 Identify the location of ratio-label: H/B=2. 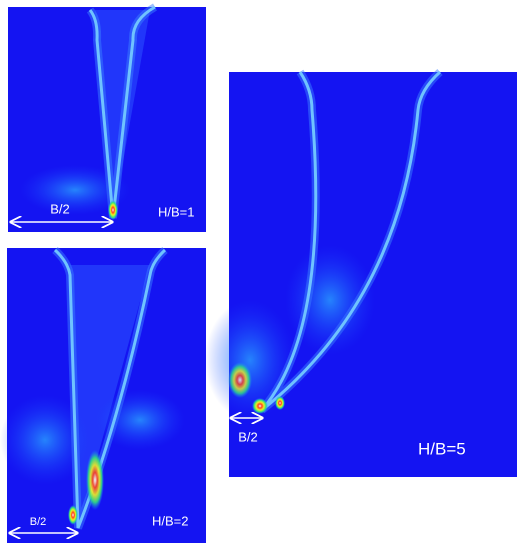
(170, 520).